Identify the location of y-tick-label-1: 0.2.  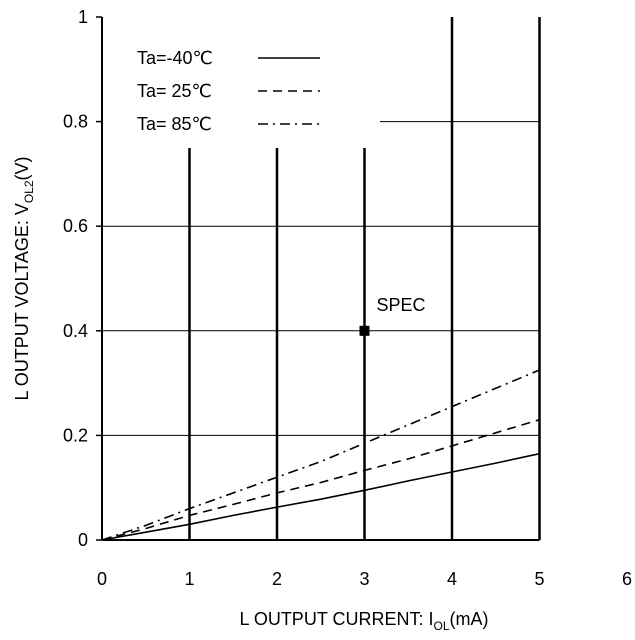
(75, 435).